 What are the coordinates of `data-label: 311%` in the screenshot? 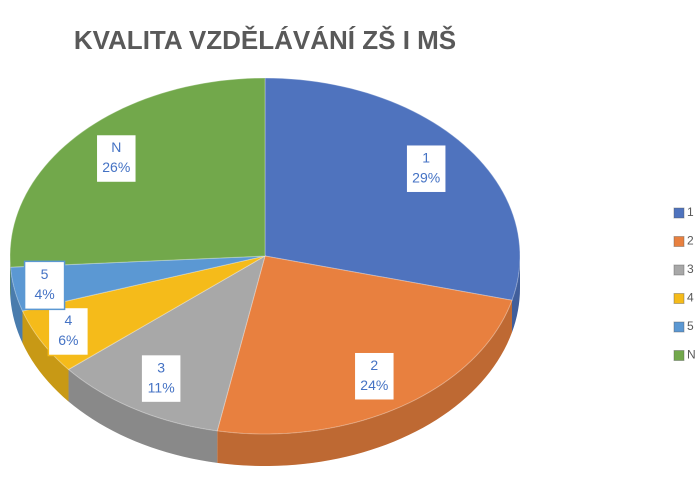 It's located at (161, 378).